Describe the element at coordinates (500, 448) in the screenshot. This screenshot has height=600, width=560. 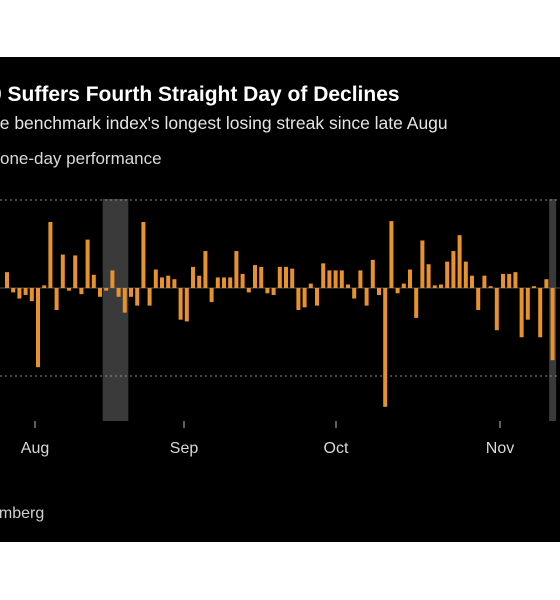
I see `x-tick-label: Nov` at that location.